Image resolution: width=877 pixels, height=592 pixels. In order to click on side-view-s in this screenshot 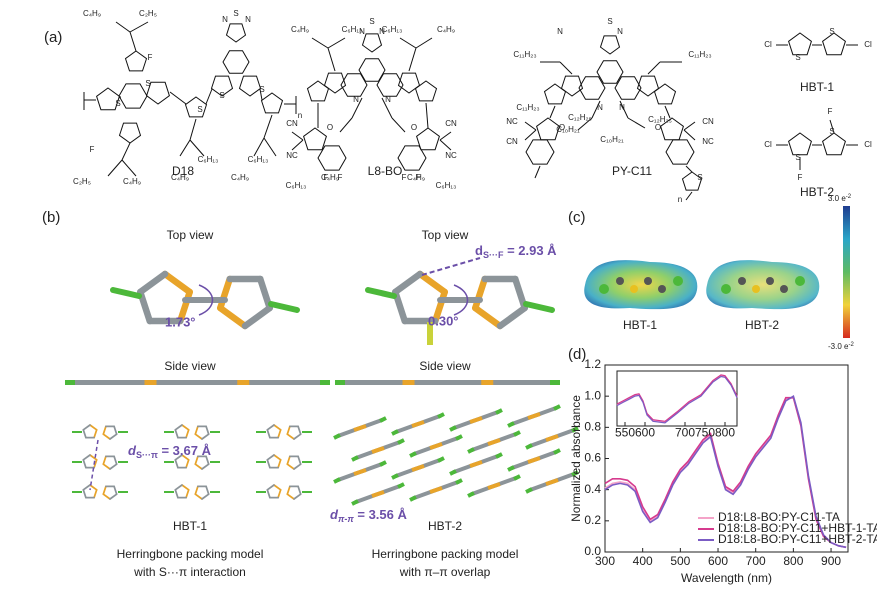, I will do `click(487, 382)`.